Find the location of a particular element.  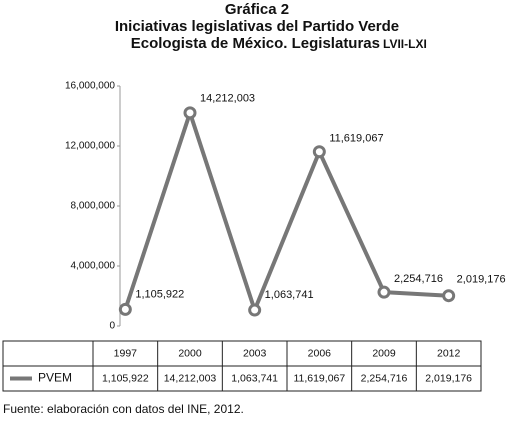

chart-subtitle-suffix: LVII-LXI is located at coordinates (405, 44).